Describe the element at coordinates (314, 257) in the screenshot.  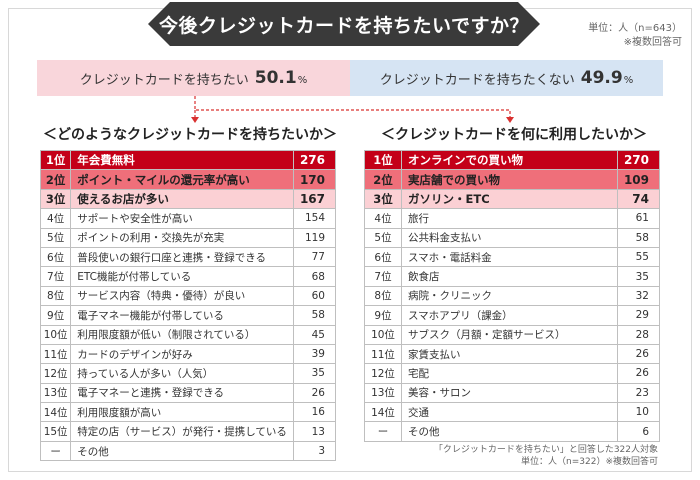
I see `value-cell: 77` at that location.